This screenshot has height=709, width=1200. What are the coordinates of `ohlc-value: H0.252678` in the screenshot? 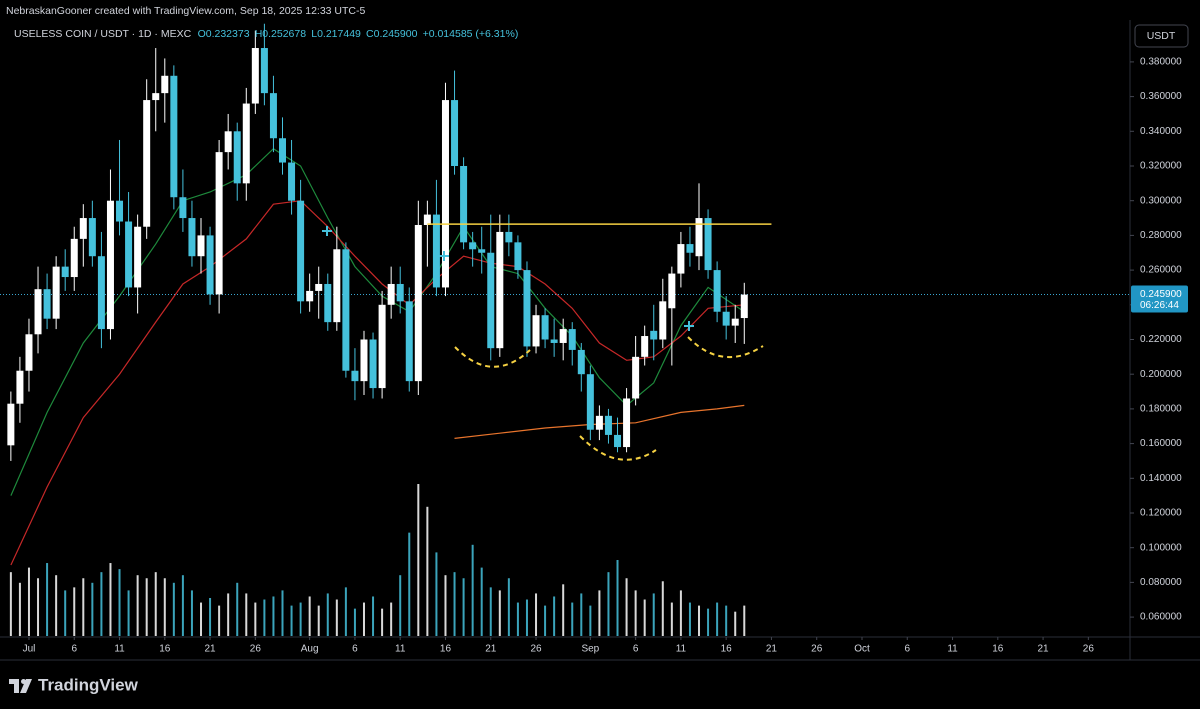 It's located at (281, 34).